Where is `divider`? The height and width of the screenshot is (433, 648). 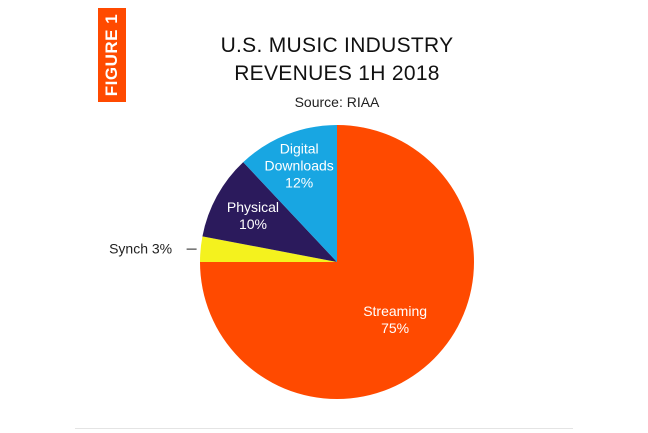
divider is located at coordinates (324, 428).